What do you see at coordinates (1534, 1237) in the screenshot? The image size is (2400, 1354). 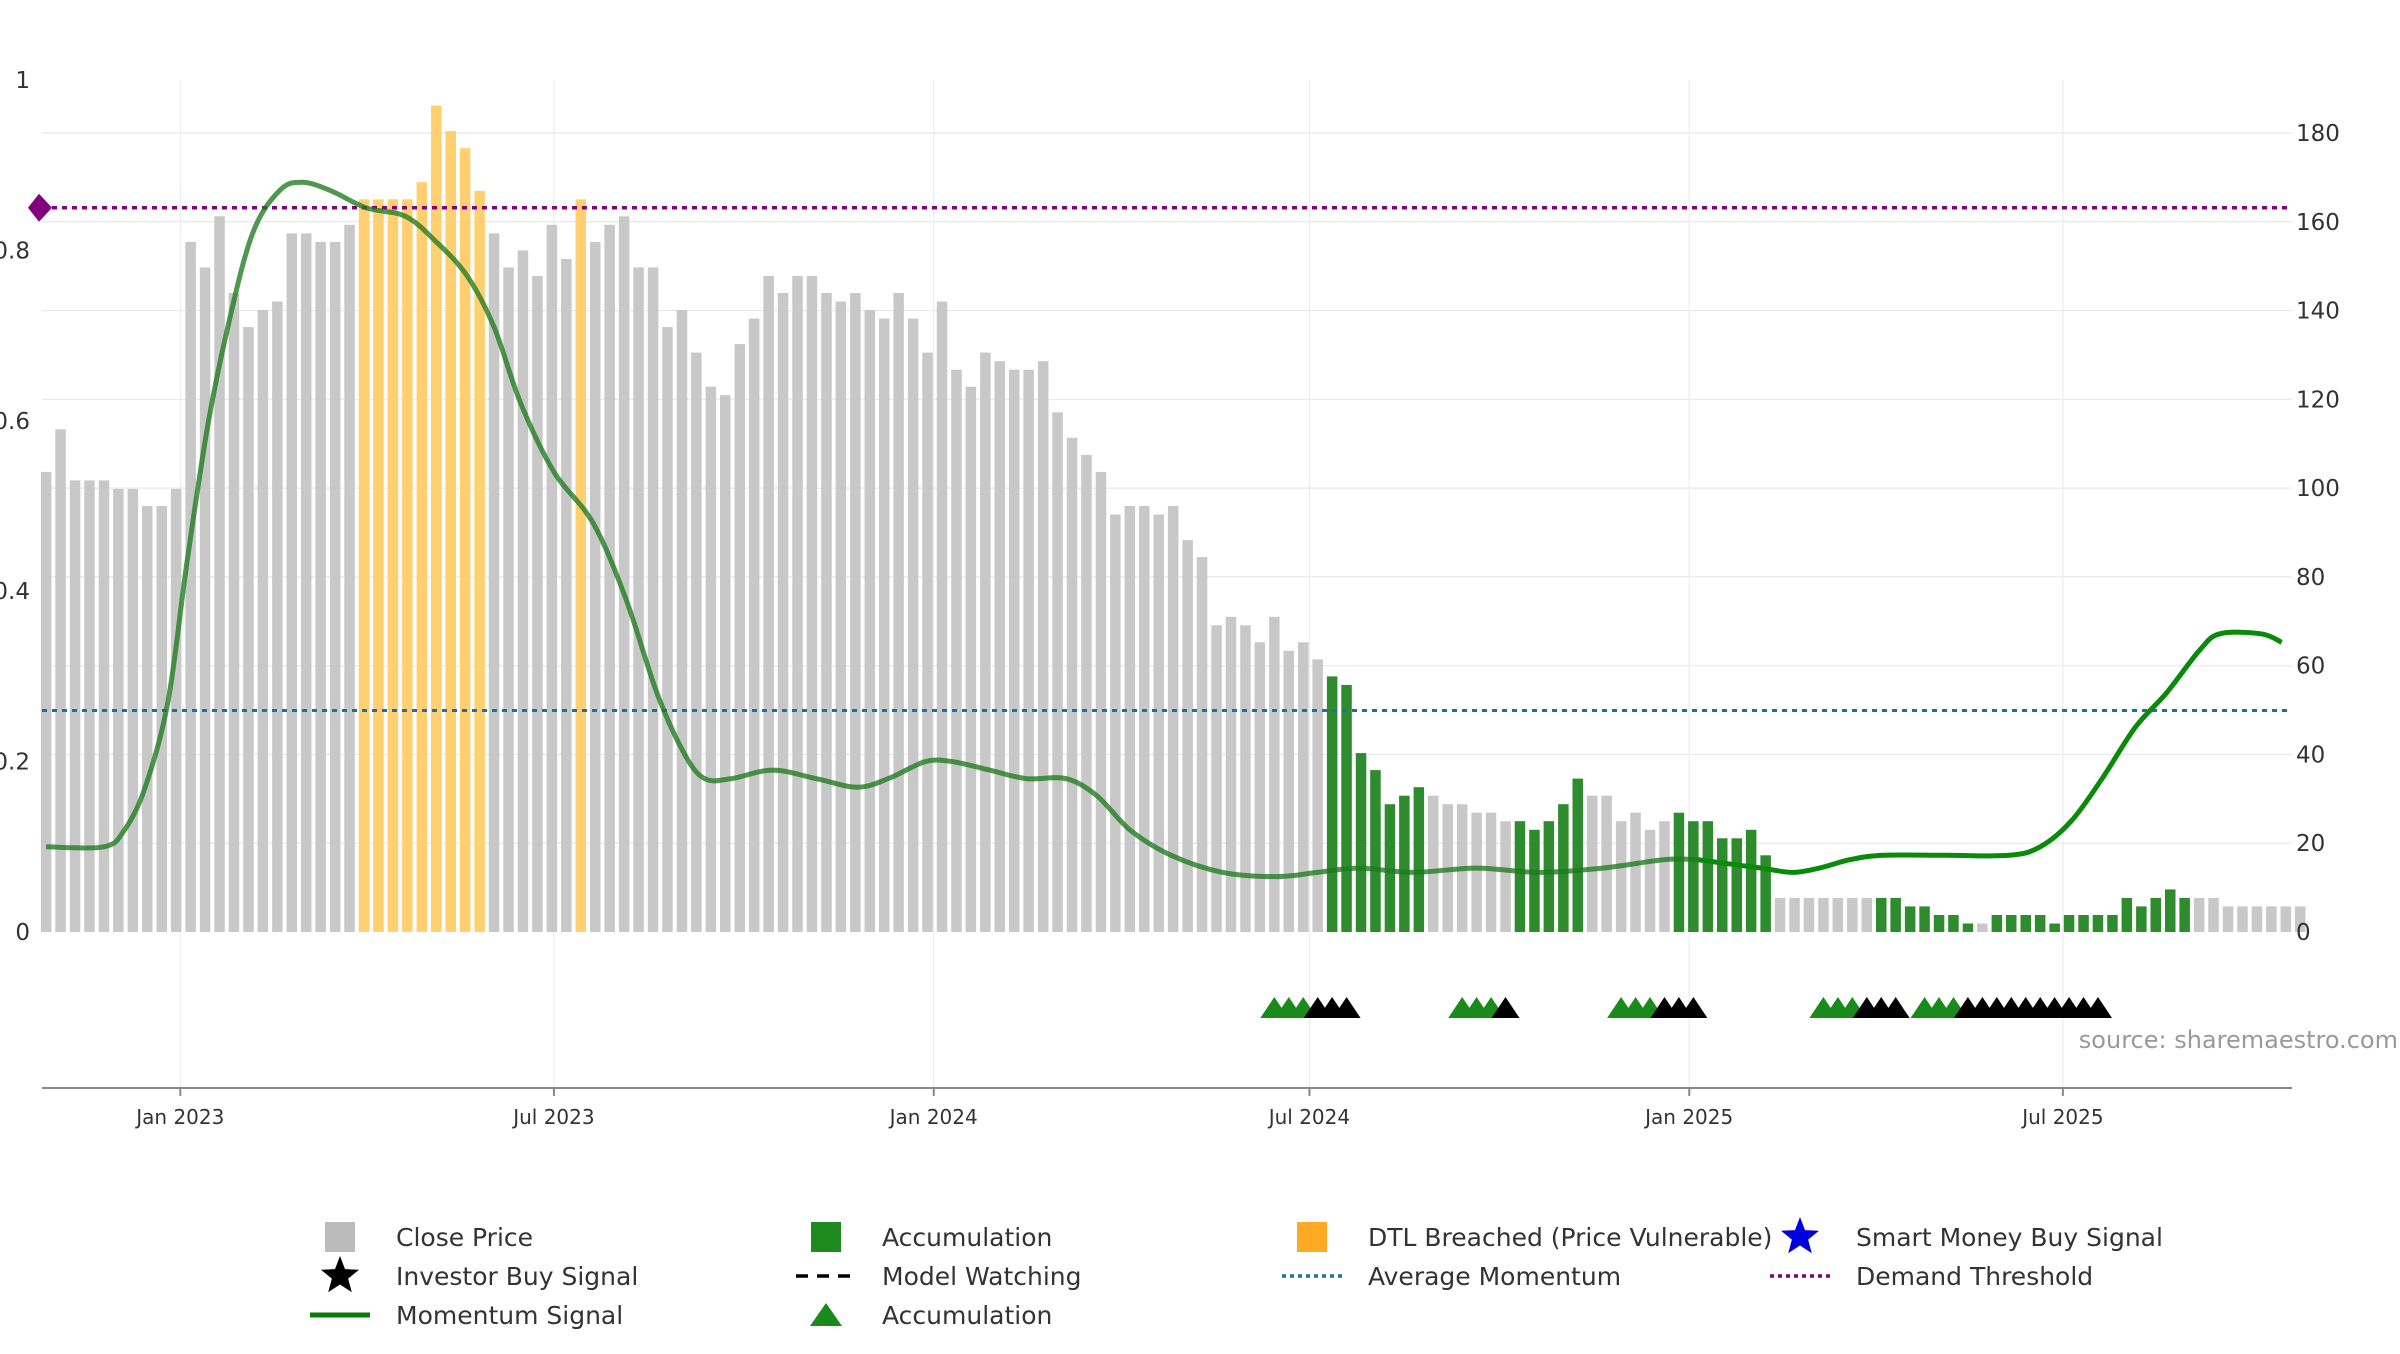 I see `legend-item-dtl: DTL Breached (Price Vulnerable)` at bounding box center [1534, 1237].